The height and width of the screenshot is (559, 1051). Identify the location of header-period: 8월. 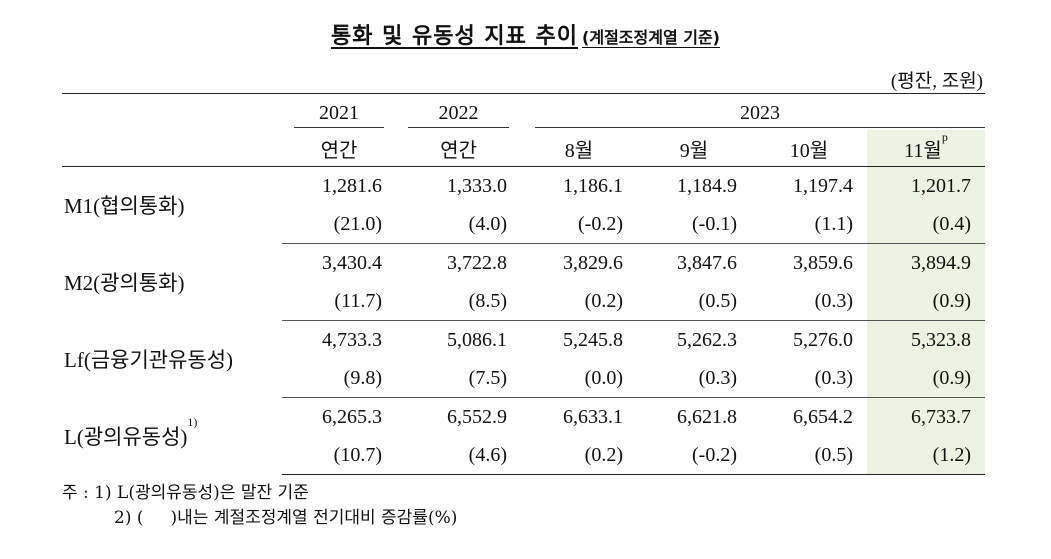
(579, 150).